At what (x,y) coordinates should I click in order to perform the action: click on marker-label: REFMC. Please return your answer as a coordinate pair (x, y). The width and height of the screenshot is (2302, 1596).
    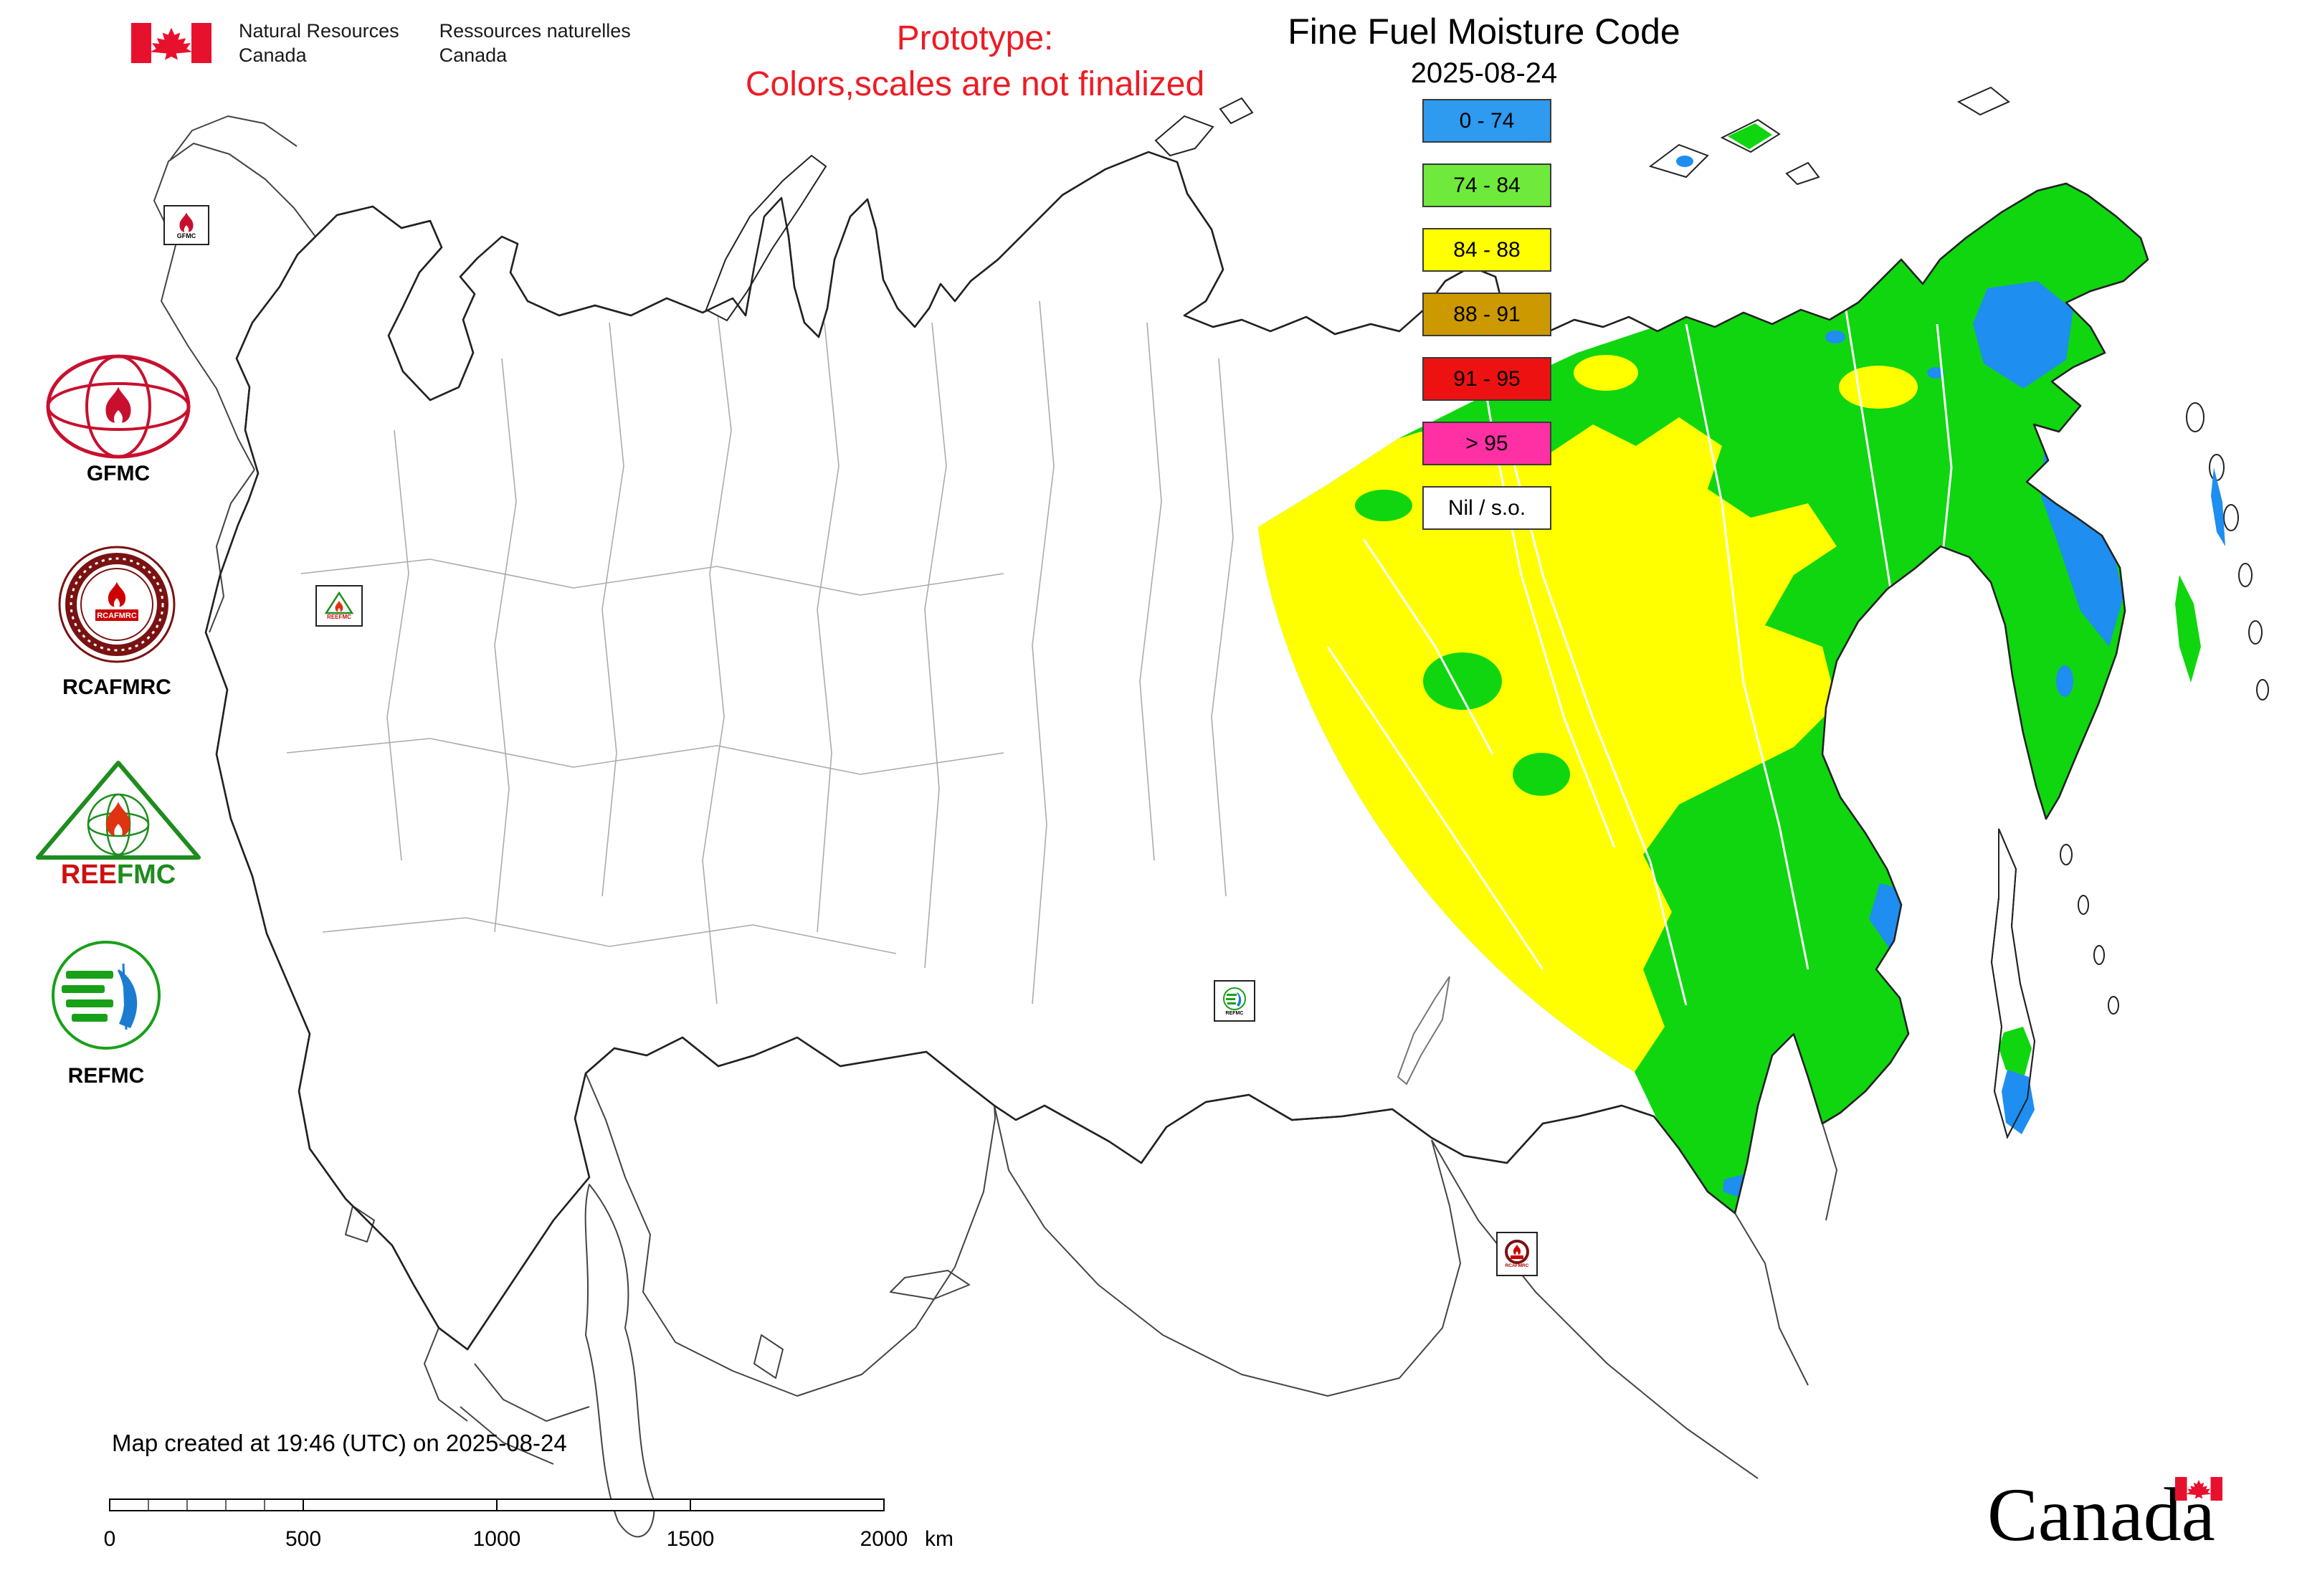
    Looking at the image, I should click on (1234, 1013).